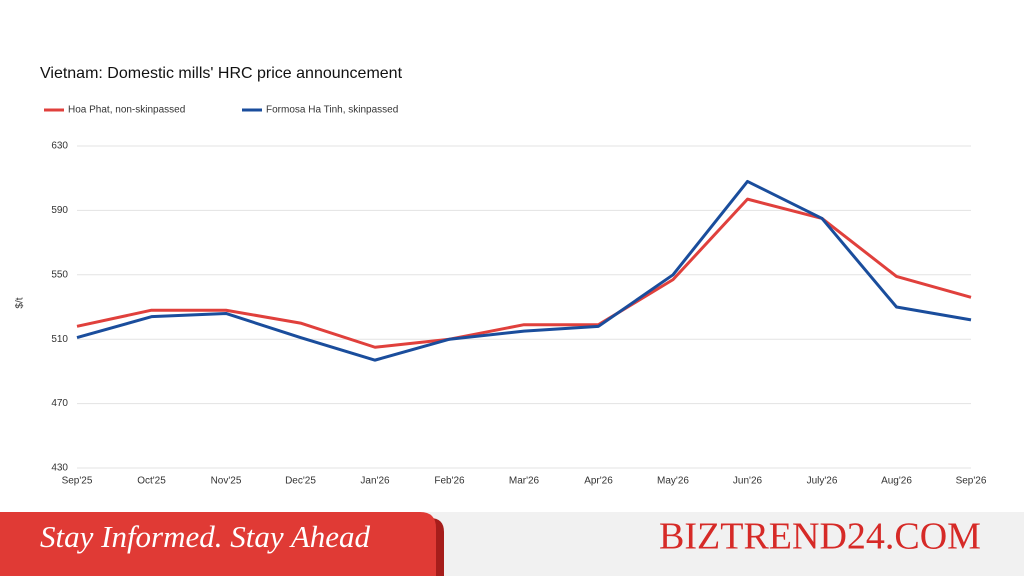 The image size is (1024, 576). Describe the element at coordinates (449, 481) in the screenshot. I see `x-tick-label: Feb'26` at that location.